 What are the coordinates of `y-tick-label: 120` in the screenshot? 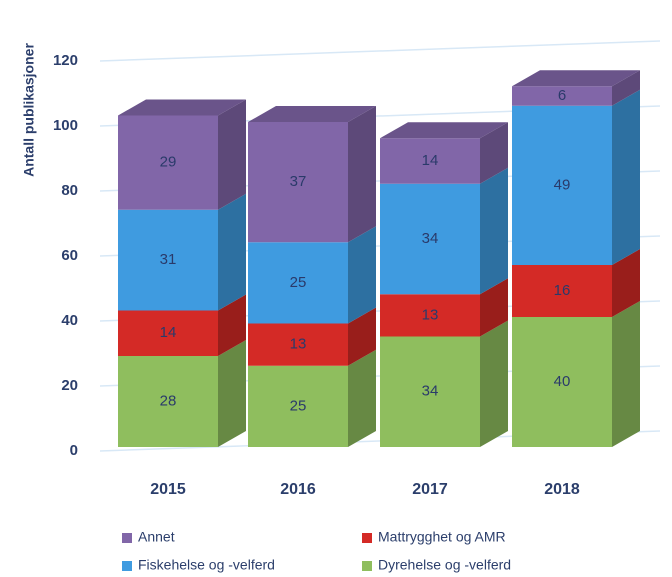 It's located at (65, 60).